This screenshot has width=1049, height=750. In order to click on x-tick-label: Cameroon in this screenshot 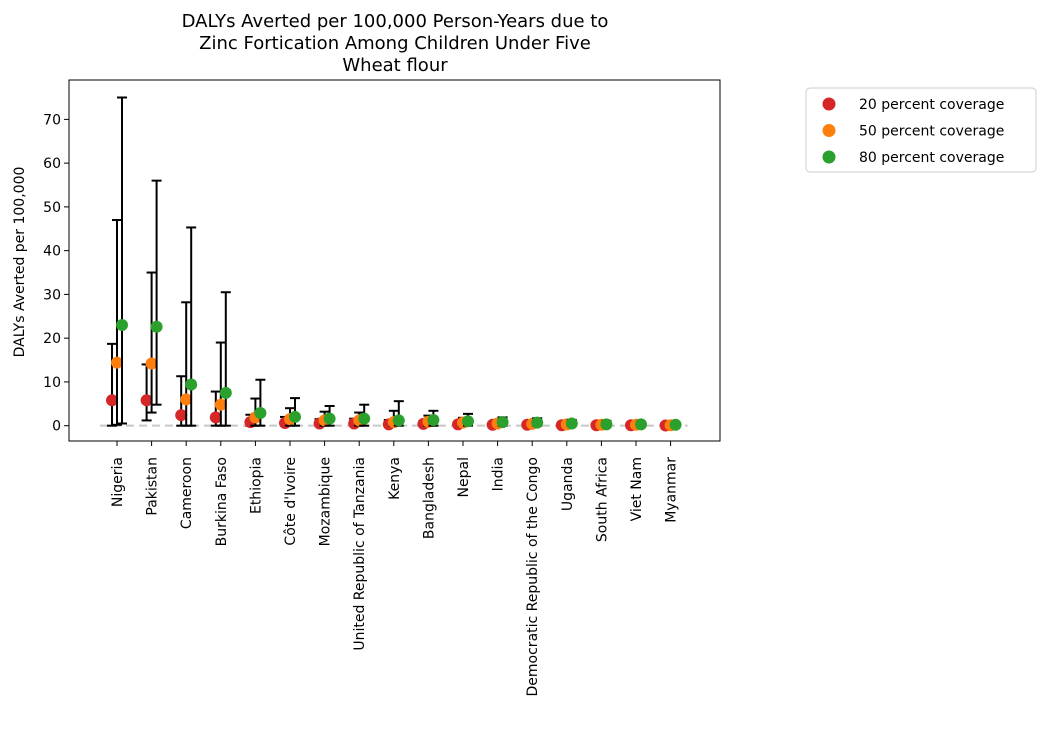, I will do `click(187, 493)`.